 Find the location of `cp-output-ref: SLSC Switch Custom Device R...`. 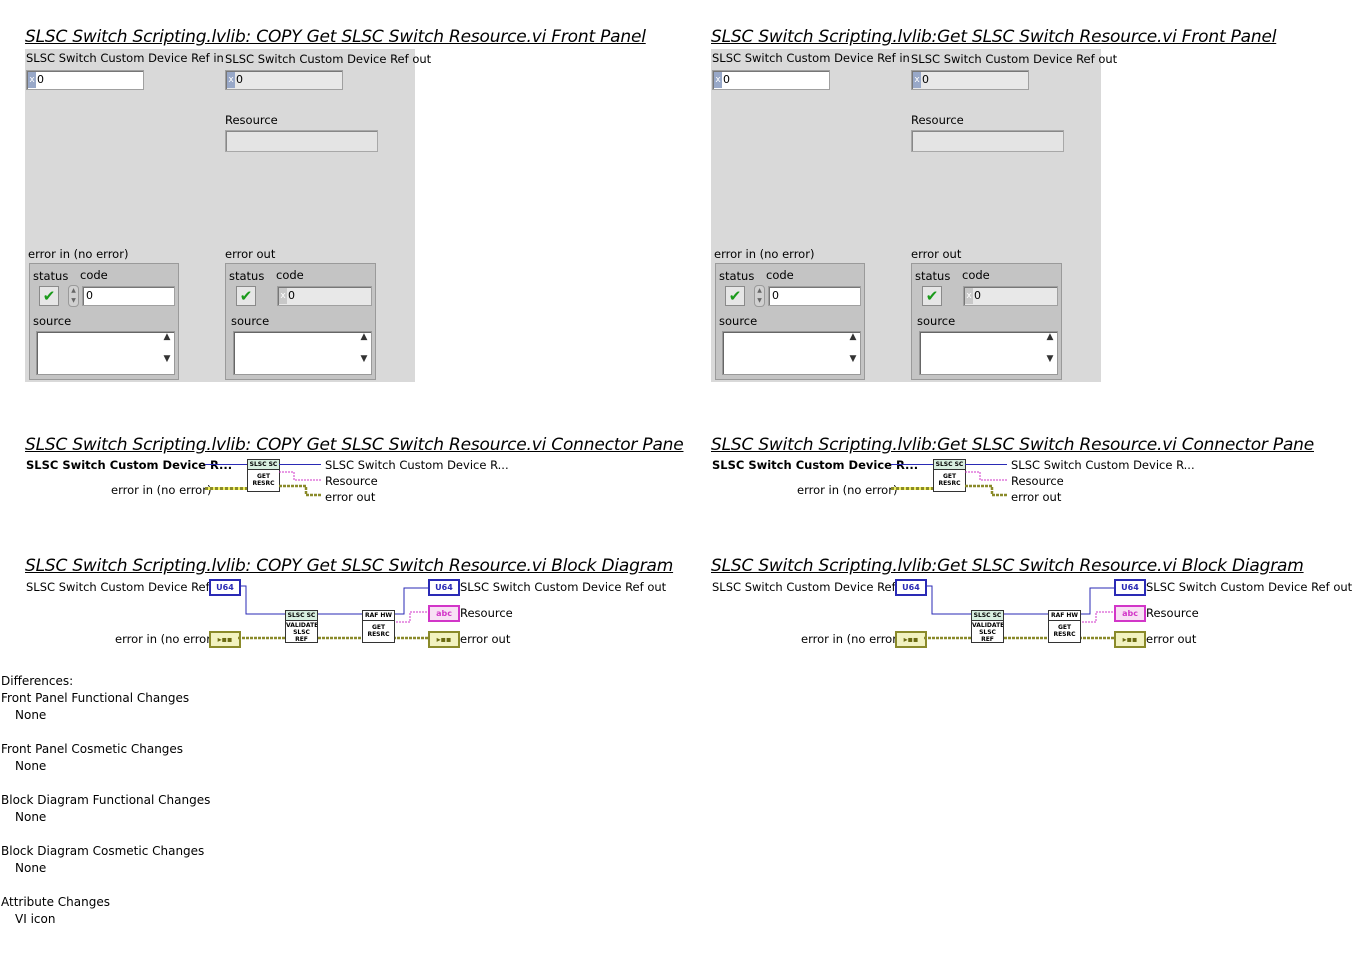

cp-output-ref: SLSC Switch Custom Device R... is located at coordinates (417, 465).